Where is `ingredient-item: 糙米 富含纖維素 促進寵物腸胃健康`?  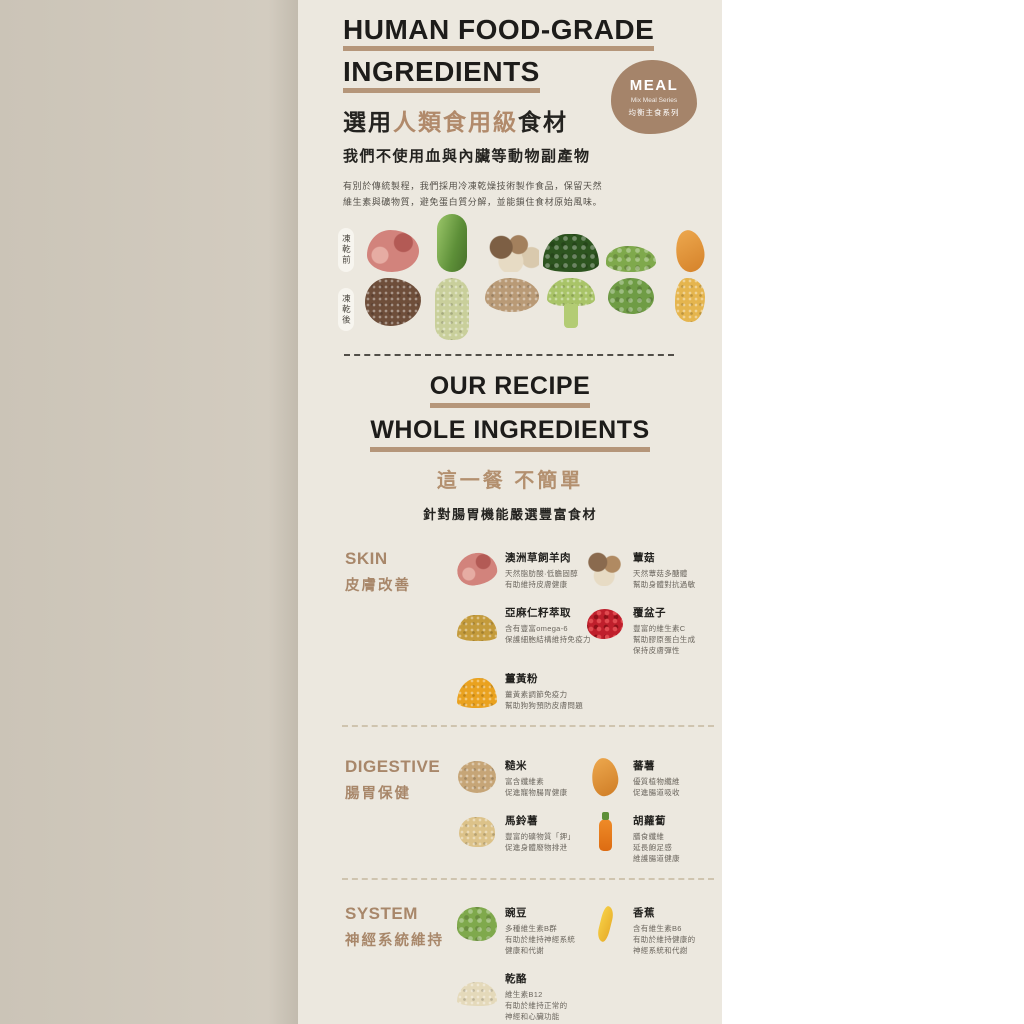
ingredient-item: 糙米 富含纖維素 促進寵物腸胃健康 is located at coordinates (521, 777).